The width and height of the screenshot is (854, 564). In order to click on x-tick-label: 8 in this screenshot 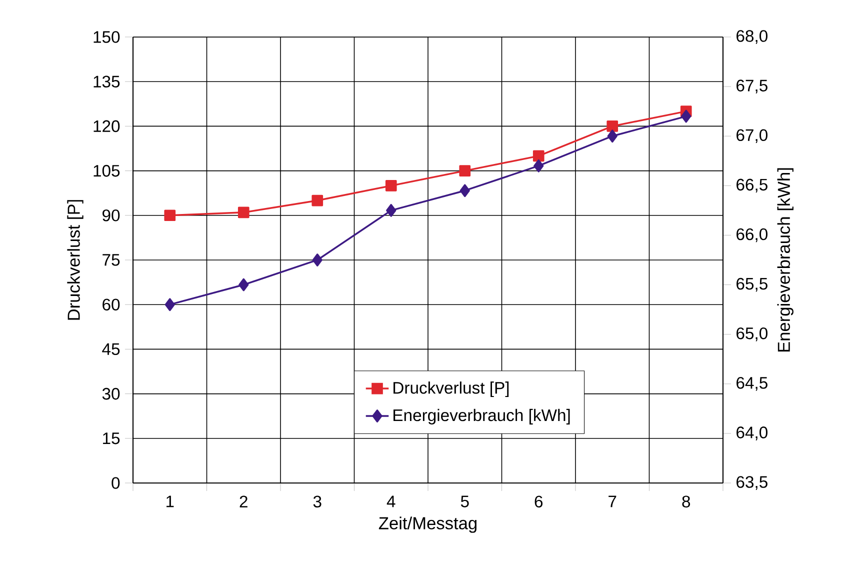, I will do `click(686, 502)`.